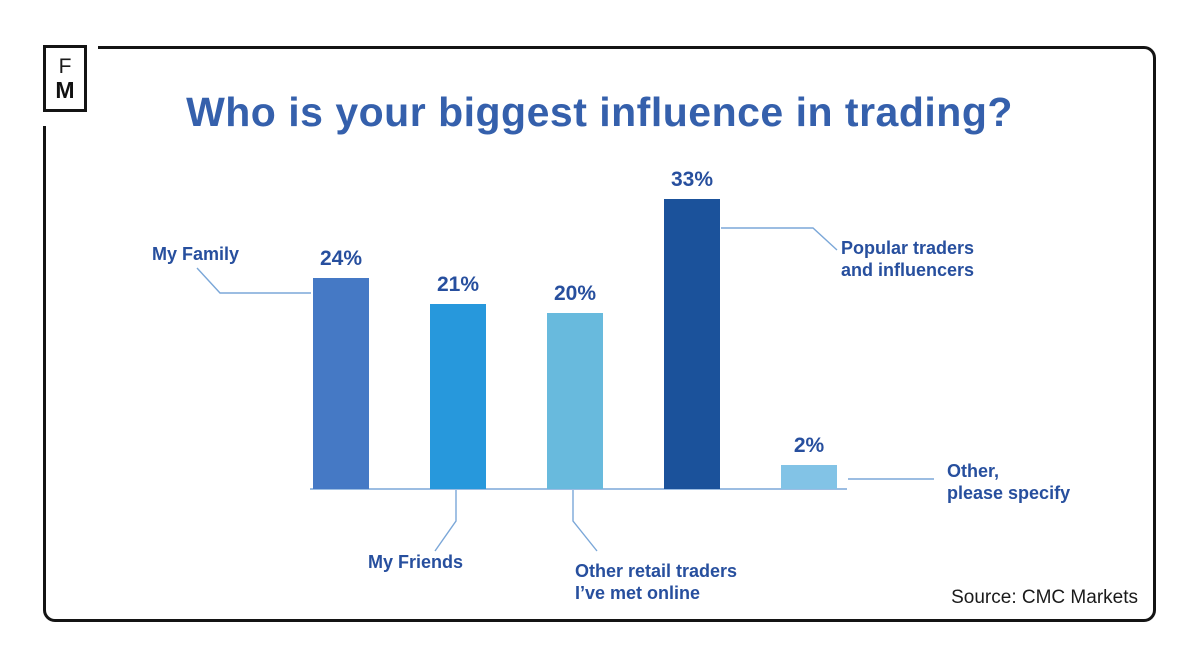 This screenshot has height=666, width=1200. What do you see at coordinates (656, 571) in the screenshot?
I see `callout-line: Other retail traders` at bounding box center [656, 571].